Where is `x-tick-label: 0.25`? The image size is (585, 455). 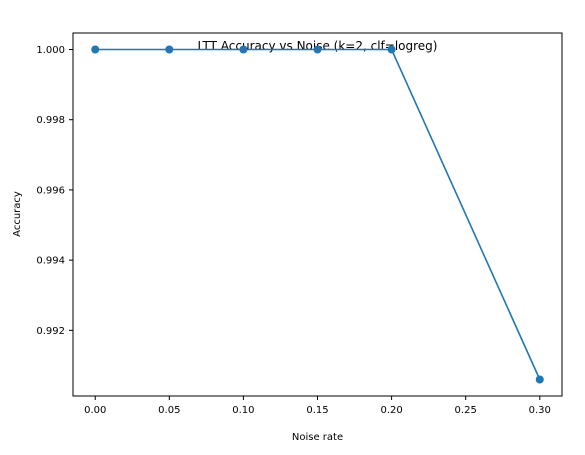
x-tick-label: 0.25 is located at coordinates (466, 410).